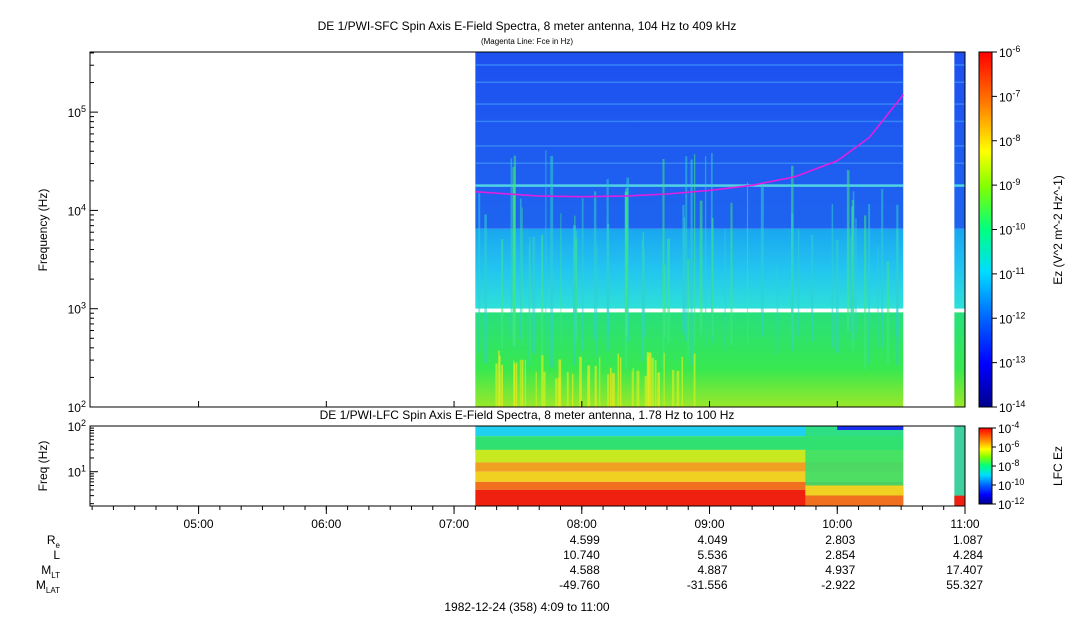 The image size is (1083, 625). I want to click on sfc-y-tick-label: 10³, so click(77, 309).